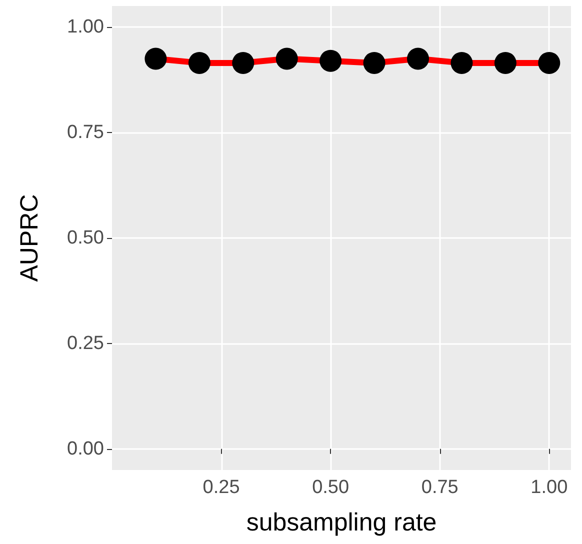 The width and height of the screenshot is (582, 544). I want to click on y-axis-title: AUPRC, so click(30, 238).